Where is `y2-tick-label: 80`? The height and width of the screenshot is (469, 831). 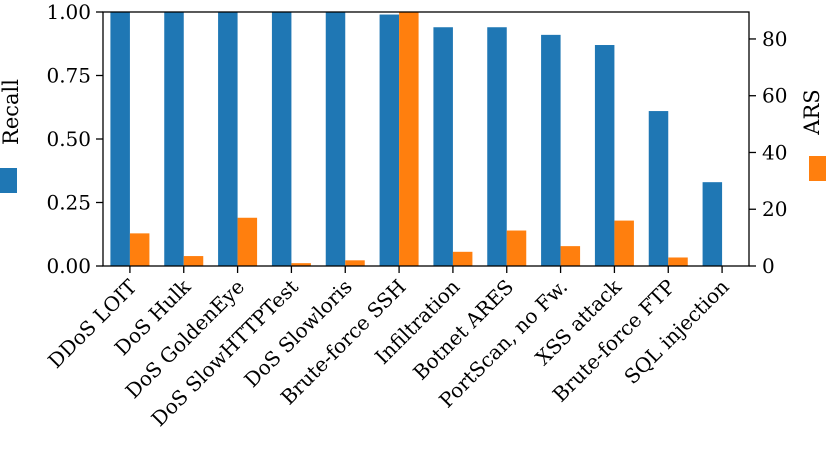 y2-tick-label: 80 is located at coordinates (774, 39).